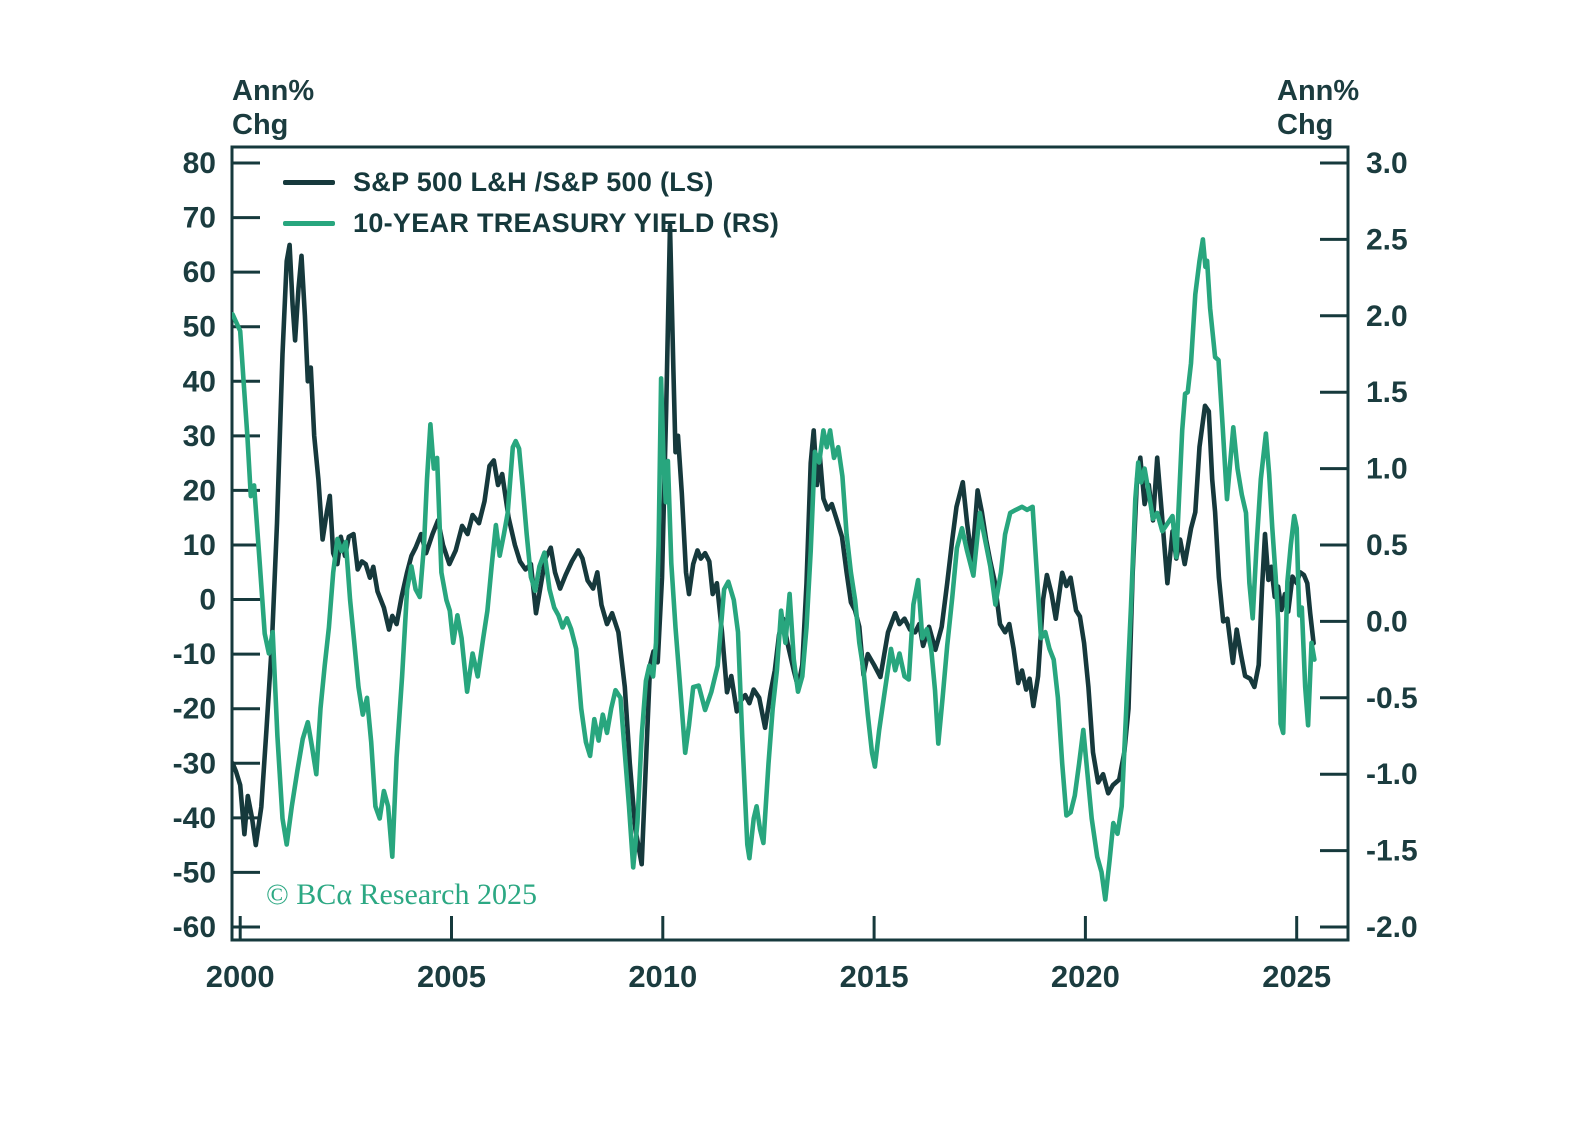 The width and height of the screenshot is (1593, 1144). What do you see at coordinates (566, 223) in the screenshot?
I see `treasury-yield-legend-label: 10-YEAR TREASURY YIELD (RS)` at bounding box center [566, 223].